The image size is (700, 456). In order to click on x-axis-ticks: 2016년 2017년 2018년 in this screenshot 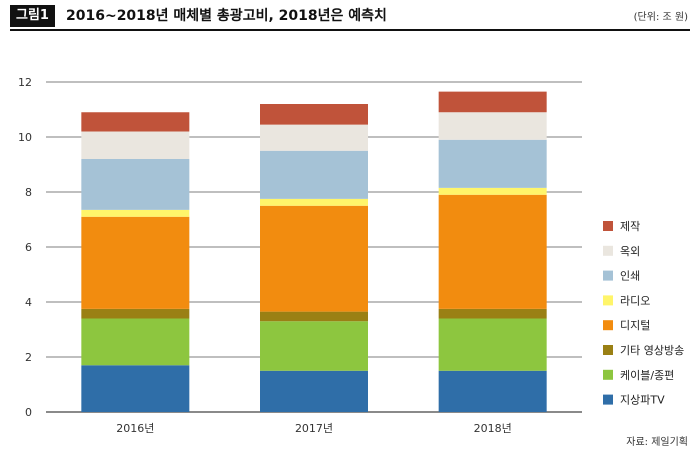, I will do `click(313, 428)`.